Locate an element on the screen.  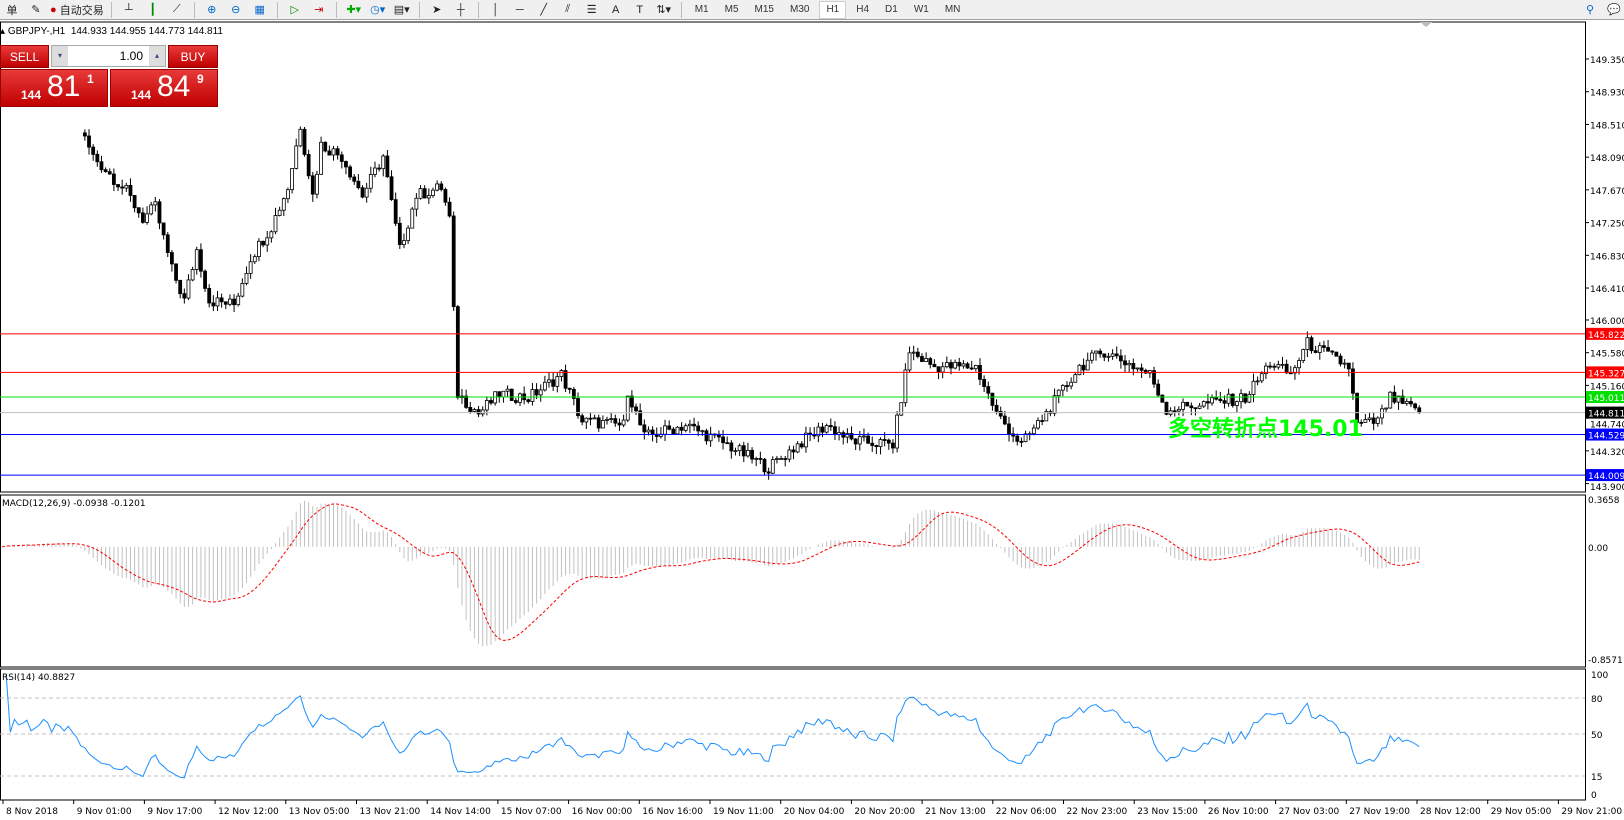
line-chart-icon: ⟋ is located at coordinates (176, 9).